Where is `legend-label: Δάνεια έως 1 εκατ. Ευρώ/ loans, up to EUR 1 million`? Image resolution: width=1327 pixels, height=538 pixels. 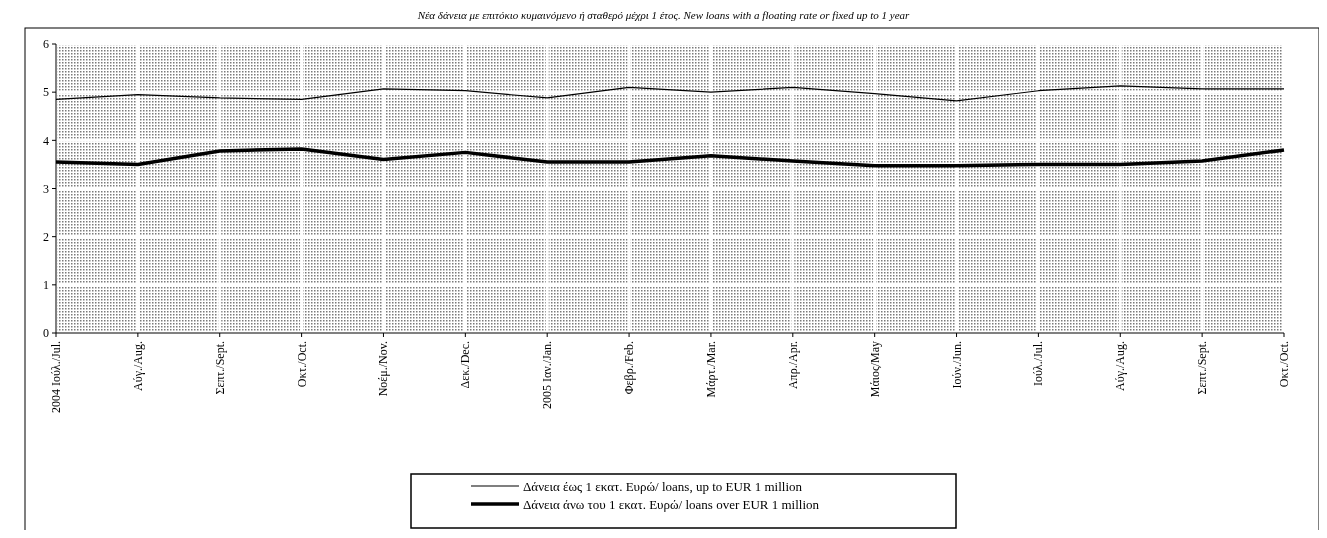 legend-label: Δάνεια έως 1 εκατ. Ευρώ/ loans, up to EUR 1 million is located at coordinates (663, 486).